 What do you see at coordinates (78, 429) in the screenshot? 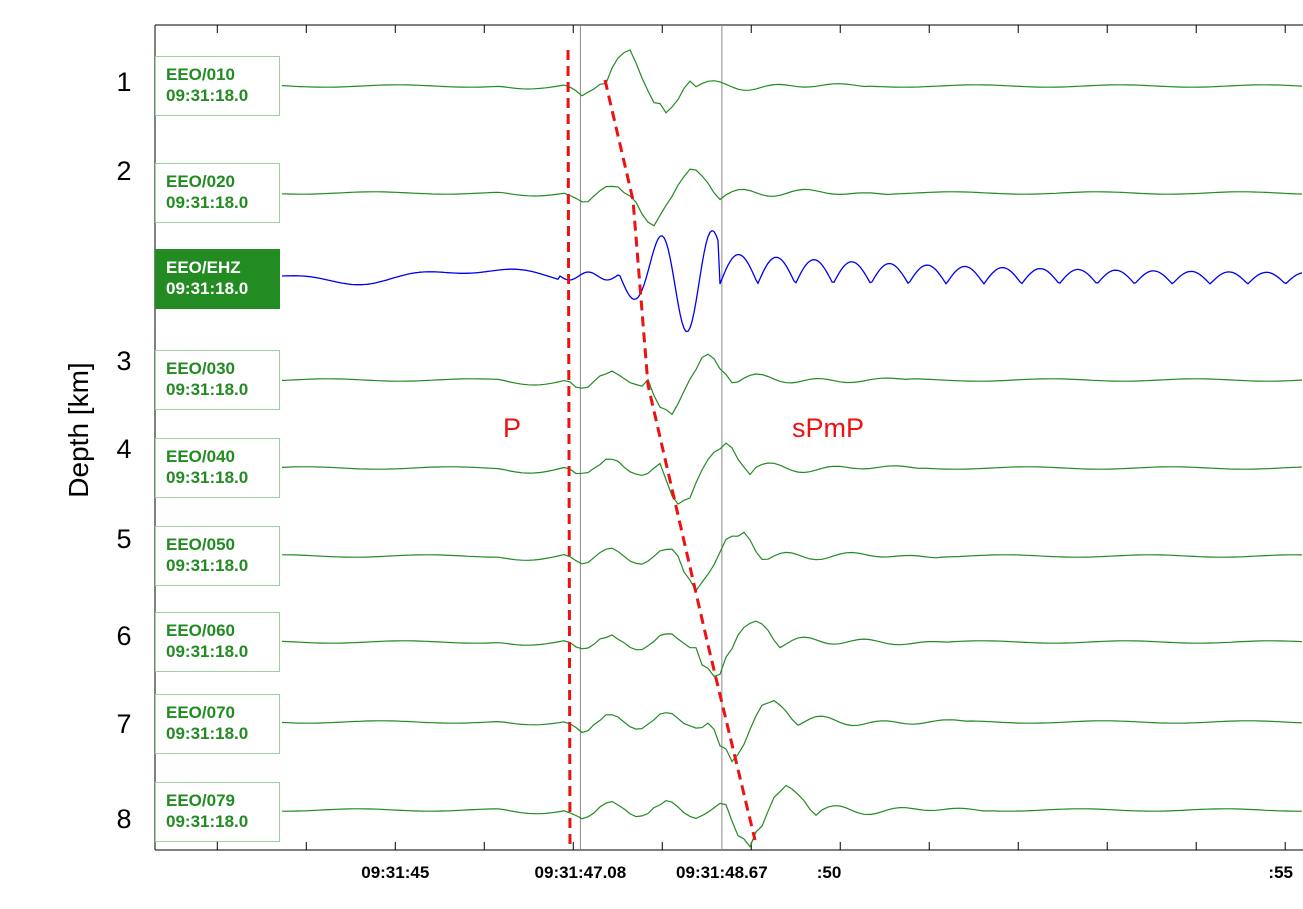
I see `y-axis-label: Depth [km]` at bounding box center [78, 429].